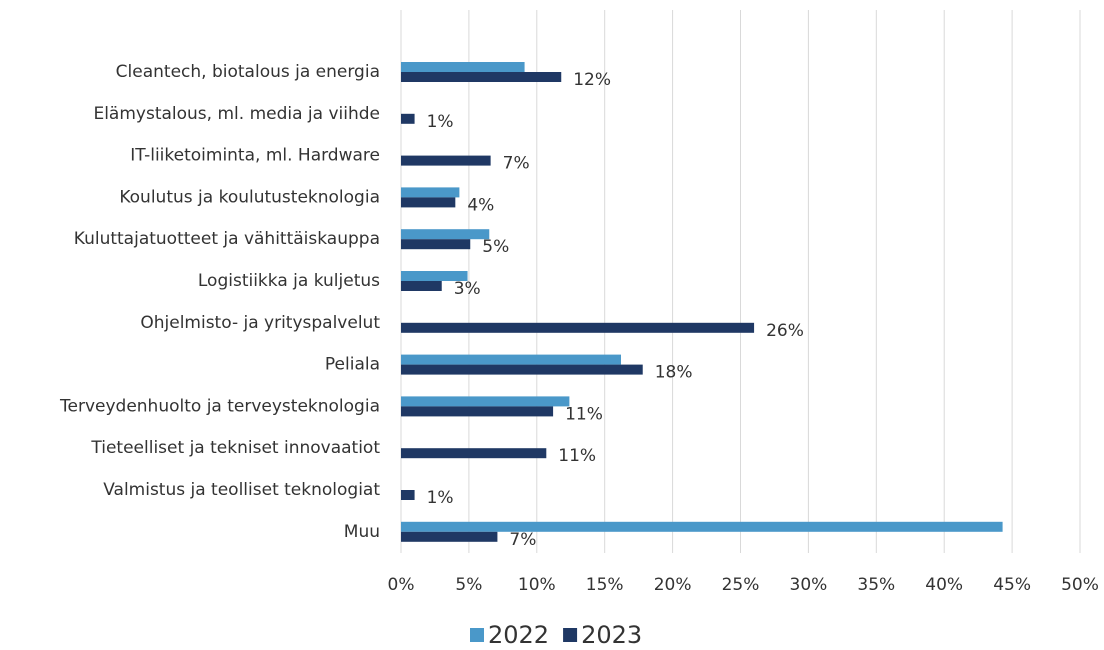 The height and width of the screenshot is (650, 1104). Describe the element at coordinates (480, 205) in the screenshot. I see `data-label: 4%` at that location.